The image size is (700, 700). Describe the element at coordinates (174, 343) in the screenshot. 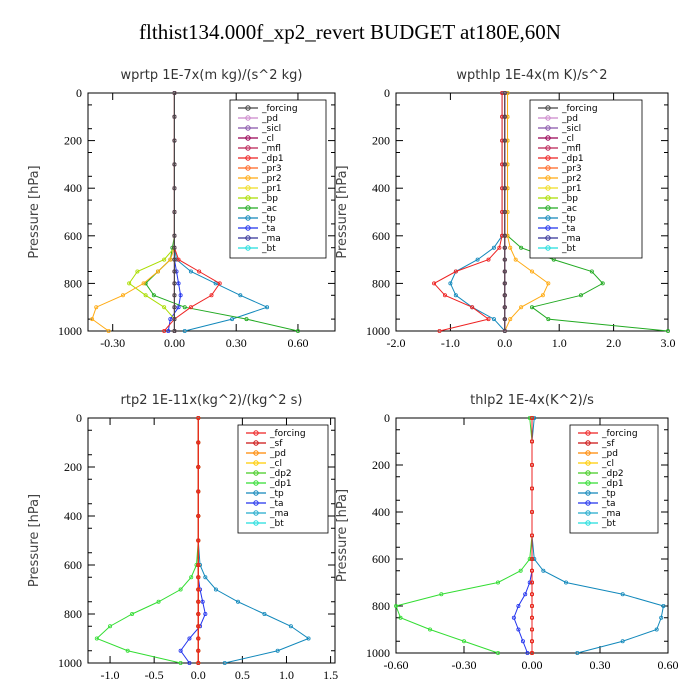

I see `x-tick-label: 0.00` at that location.